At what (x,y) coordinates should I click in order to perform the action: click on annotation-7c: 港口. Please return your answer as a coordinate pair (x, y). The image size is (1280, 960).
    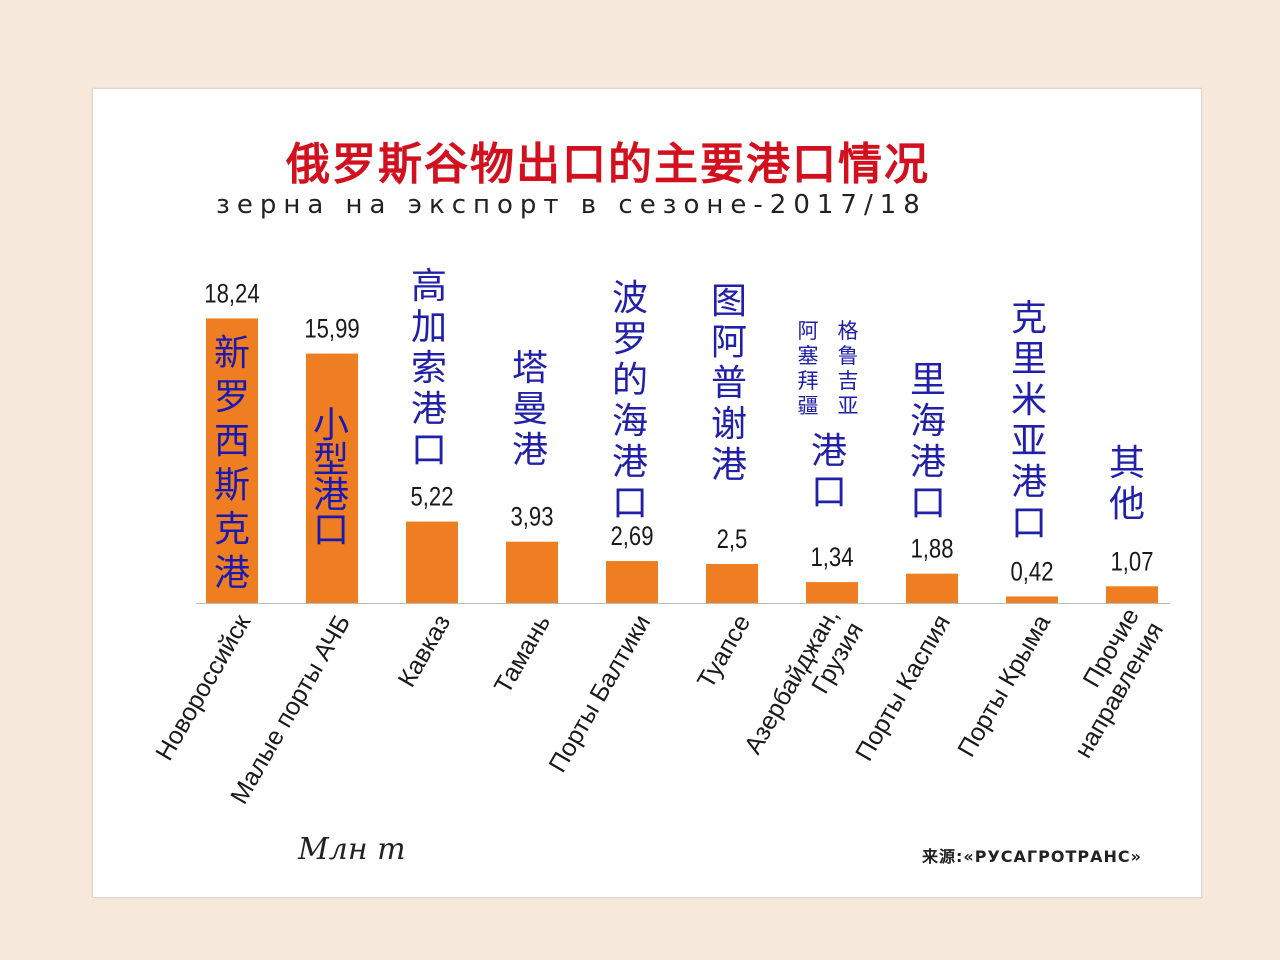
    Looking at the image, I should click on (829, 472).